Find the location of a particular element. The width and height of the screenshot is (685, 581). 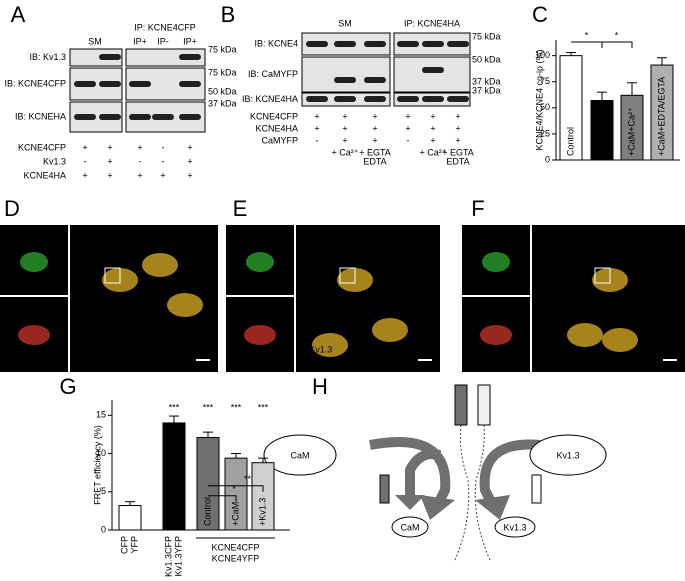

group-label: KCNE4YFP is located at coordinates (236, 558).